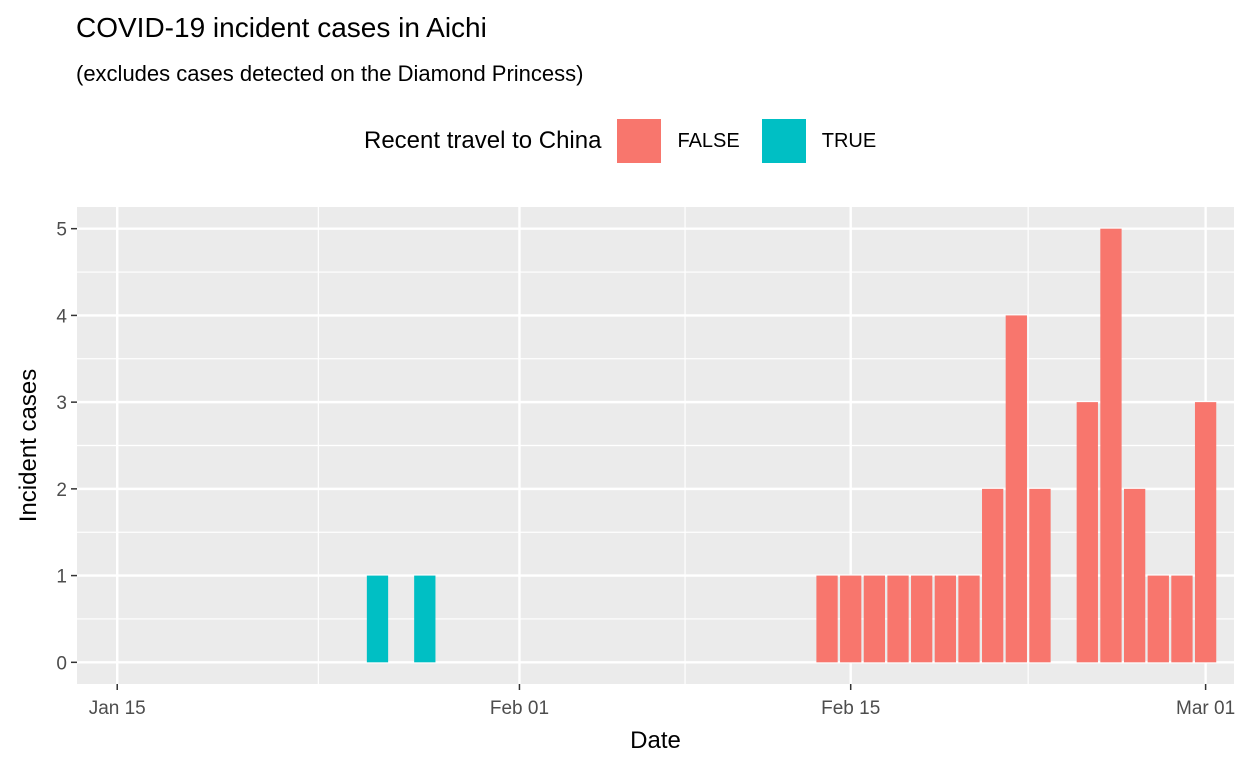 The image size is (1248, 768). What do you see at coordinates (819, 141) in the screenshot?
I see `legend-item-true: TRUE` at bounding box center [819, 141].